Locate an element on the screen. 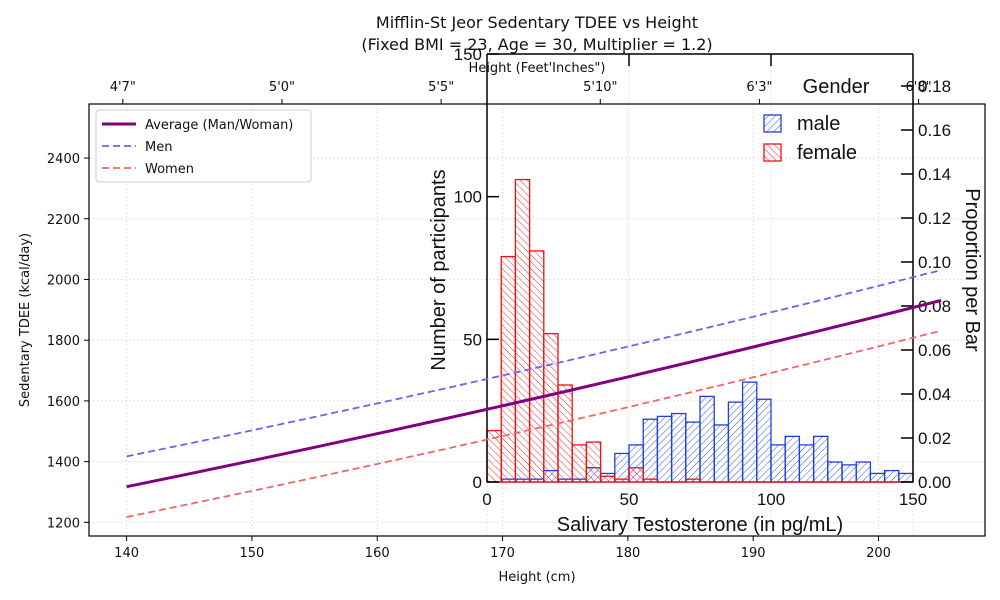 This screenshot has height=600, width=1000. main-legend-box is located at coordinates (203, 146).